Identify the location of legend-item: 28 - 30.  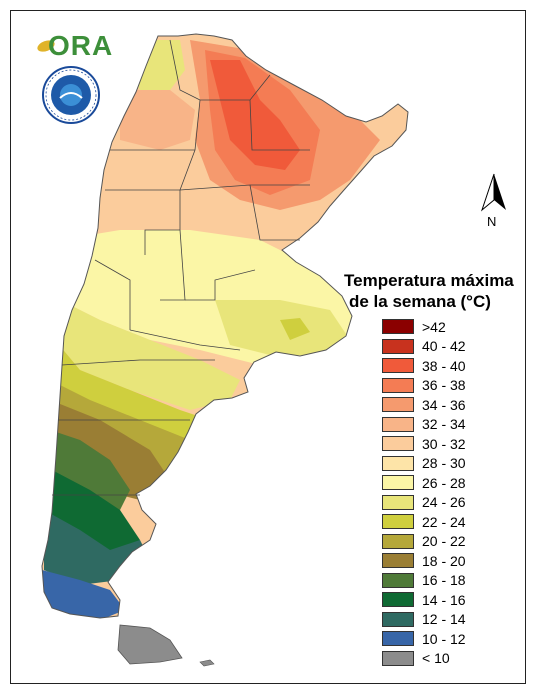
(424, 464).